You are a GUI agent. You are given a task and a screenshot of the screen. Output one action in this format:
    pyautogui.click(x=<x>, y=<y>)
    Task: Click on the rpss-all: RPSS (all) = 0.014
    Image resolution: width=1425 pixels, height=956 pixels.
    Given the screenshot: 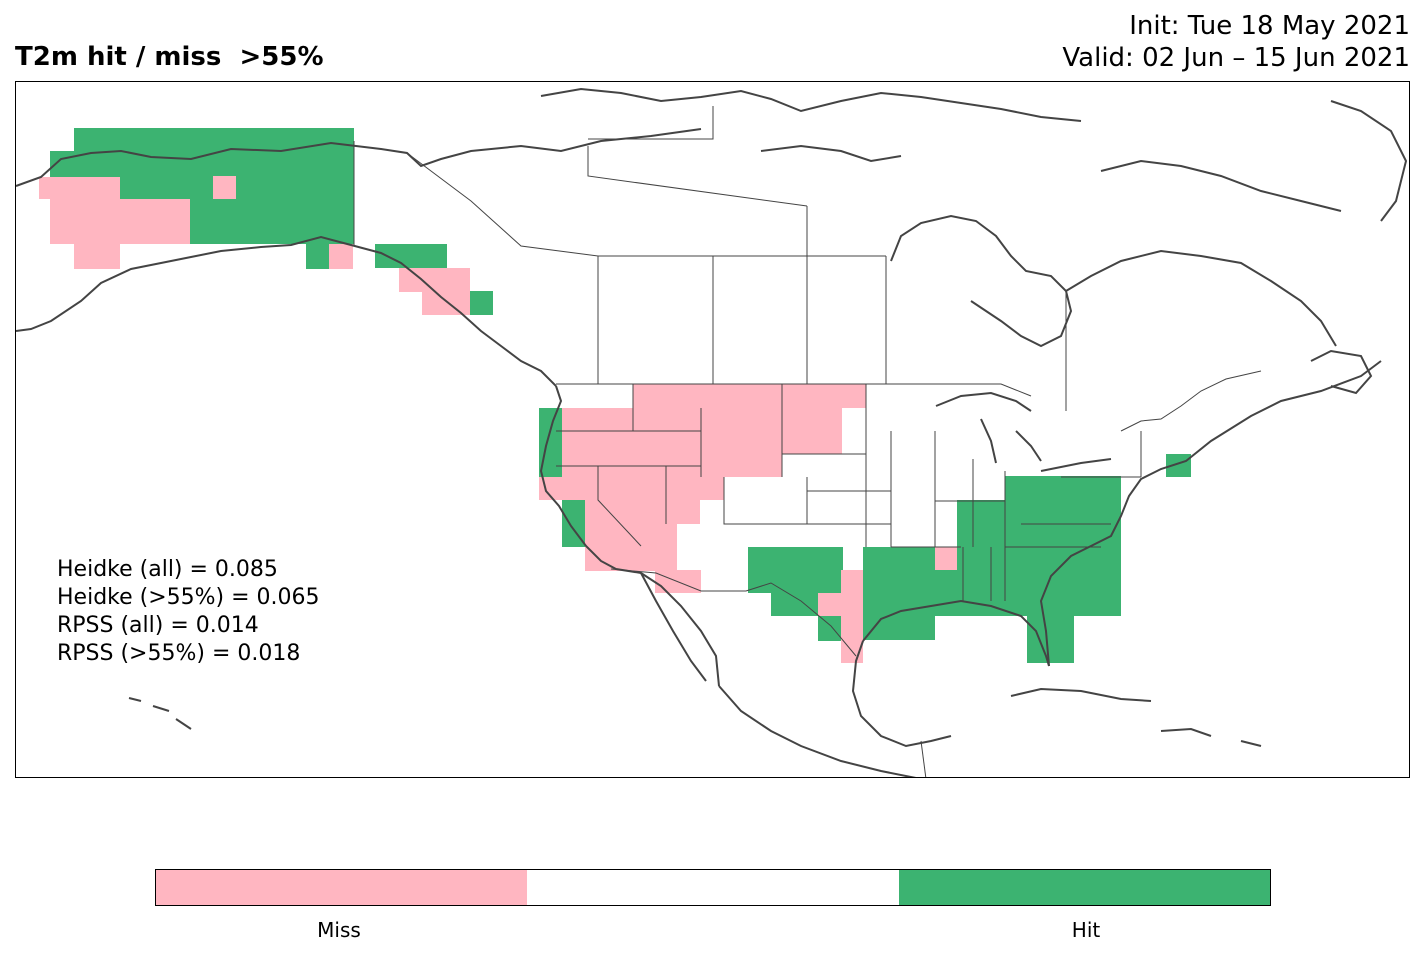 What is the action you would take?
    pyautogui.click(x=158, y=625)
    